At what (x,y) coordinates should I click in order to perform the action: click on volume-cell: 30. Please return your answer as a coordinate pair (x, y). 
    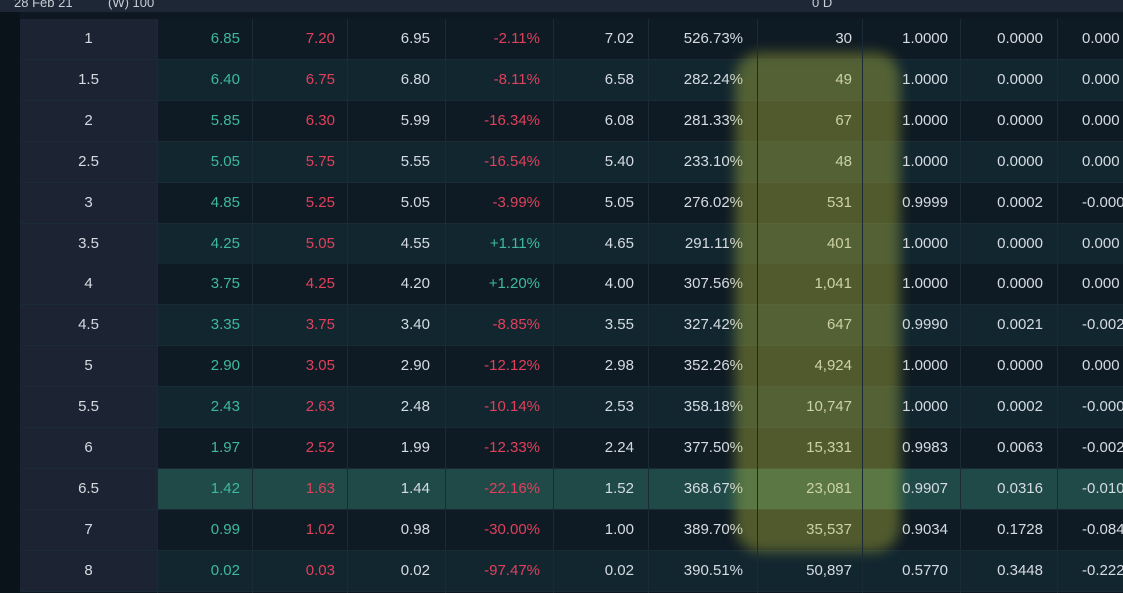
    Looking at the image, I should click on (843, 38).